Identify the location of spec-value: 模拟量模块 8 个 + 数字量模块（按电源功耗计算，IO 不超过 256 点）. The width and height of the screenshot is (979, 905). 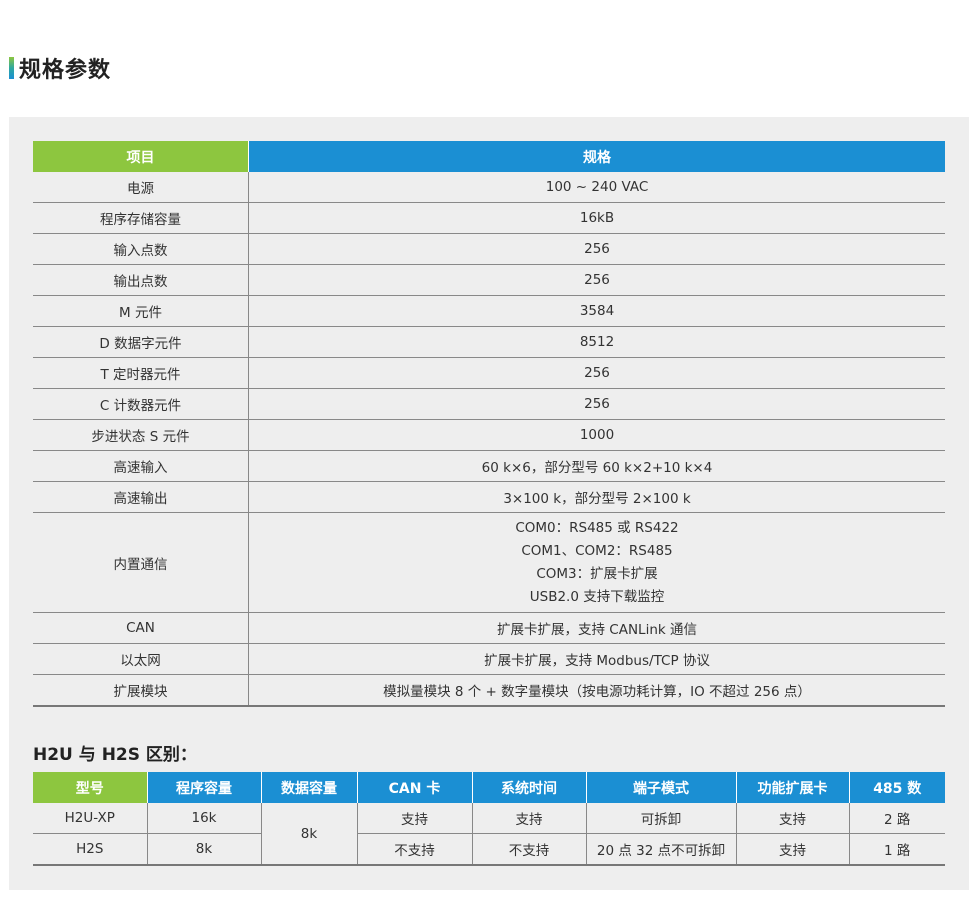
(596, 690).